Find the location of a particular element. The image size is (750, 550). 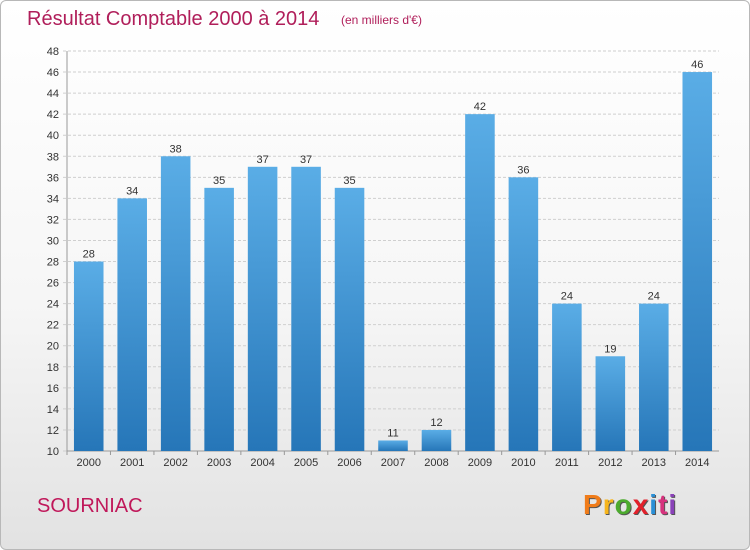

data-label-2000: 28 is located at coordinates (89, 255).